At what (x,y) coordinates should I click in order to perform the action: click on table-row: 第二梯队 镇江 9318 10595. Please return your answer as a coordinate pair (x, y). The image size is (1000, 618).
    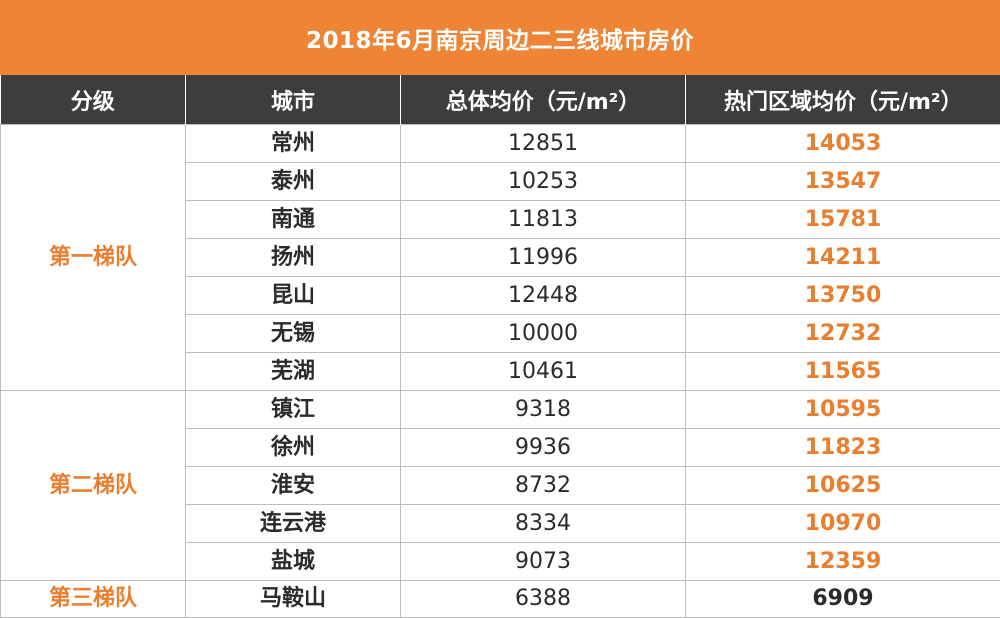
    Looking at the image, I should click on (500, 410).